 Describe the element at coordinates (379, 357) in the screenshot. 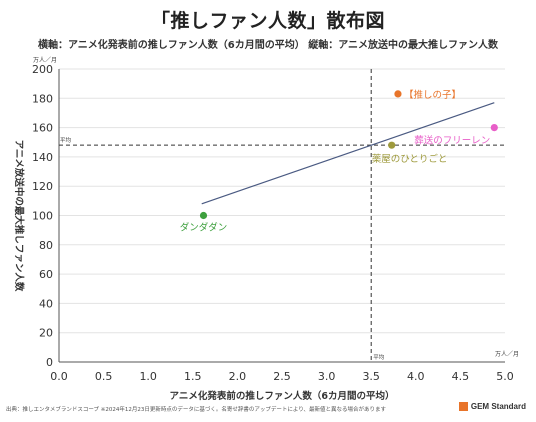

I see `x-average-label: 平均` at that location.